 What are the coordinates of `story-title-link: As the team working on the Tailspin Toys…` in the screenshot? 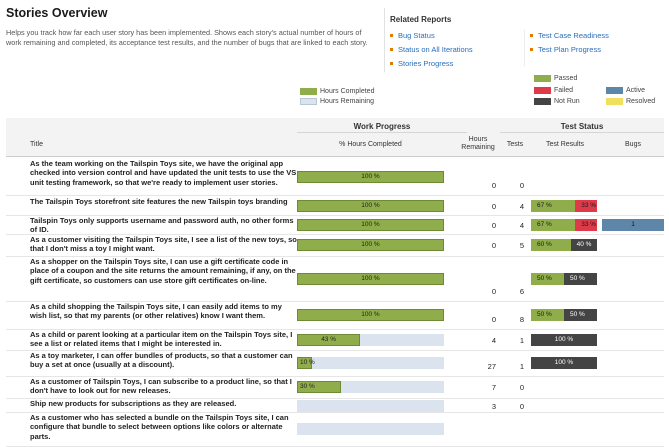 It's located at (163, 173).